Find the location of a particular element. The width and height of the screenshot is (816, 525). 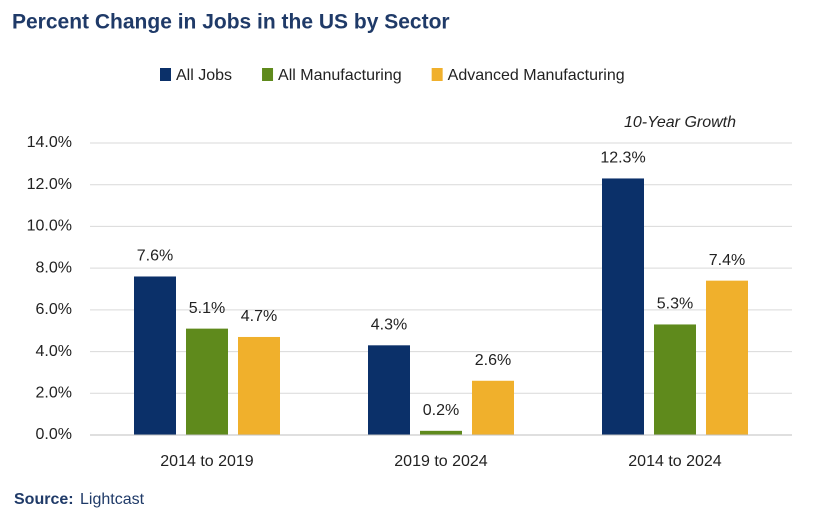

annotation: 10-Year Growth is located at coordinates (680, 122).